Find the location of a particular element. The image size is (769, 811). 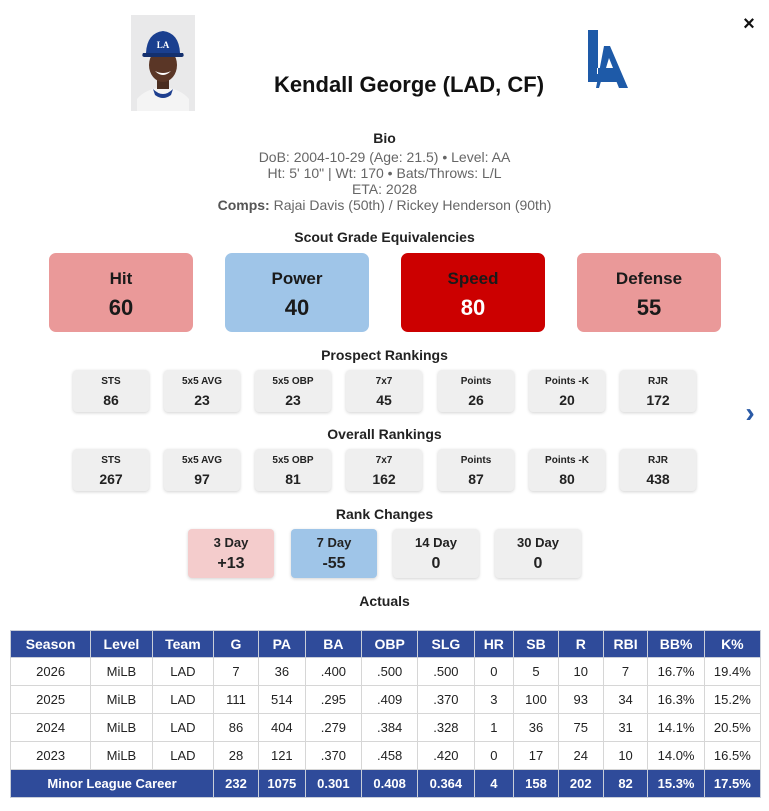

table-cell: .295 is located at coordinates (333, 699).